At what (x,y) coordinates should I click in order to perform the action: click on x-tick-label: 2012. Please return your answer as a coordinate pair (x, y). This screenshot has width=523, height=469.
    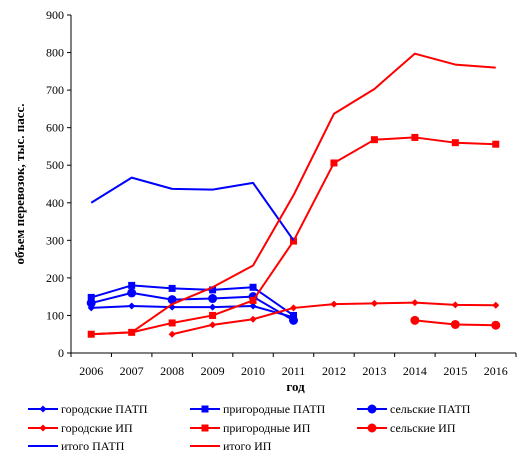
    Looking at the image, I should click on (334, 371).